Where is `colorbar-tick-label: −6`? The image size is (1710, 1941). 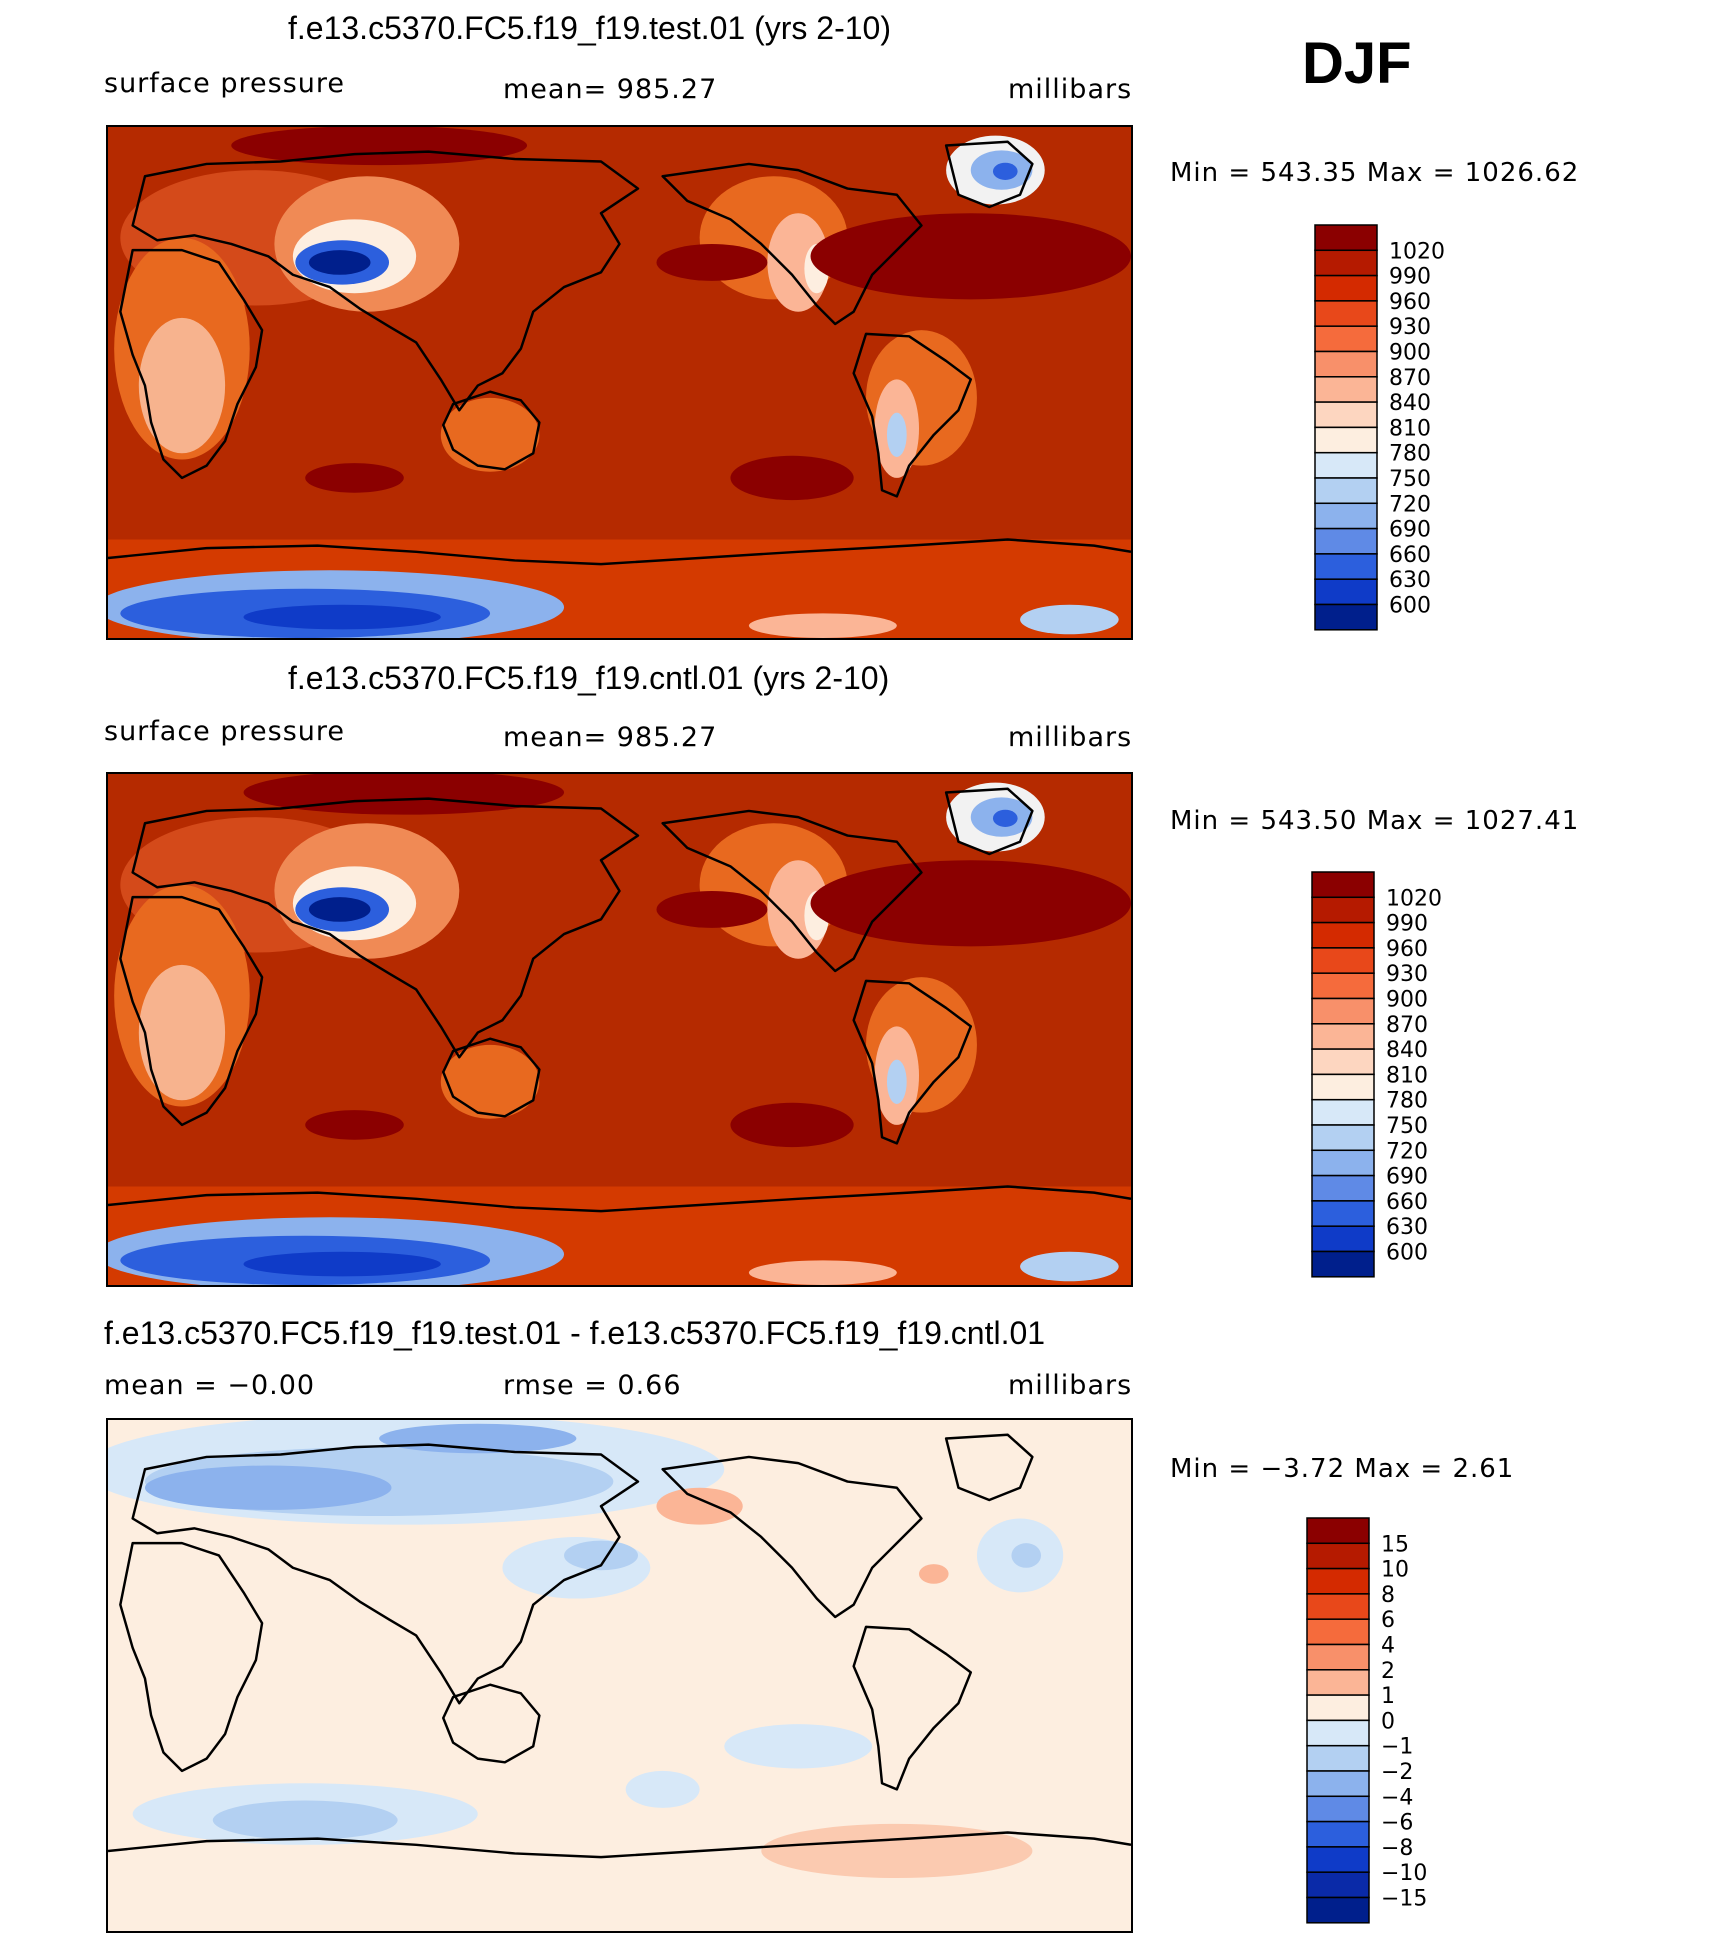 colorbar-tick-label: −6 is located at coordinates (1397, 1823).